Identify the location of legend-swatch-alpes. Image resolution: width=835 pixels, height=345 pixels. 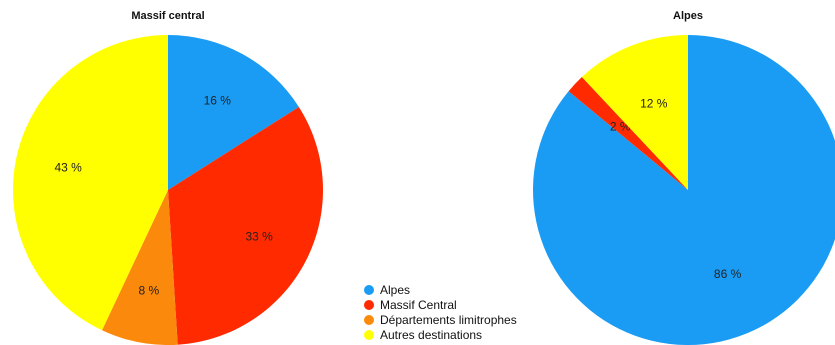
(369, 290).